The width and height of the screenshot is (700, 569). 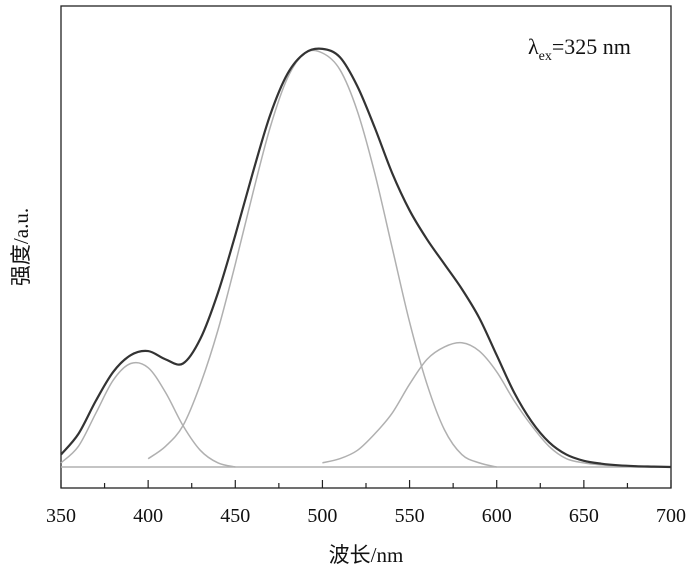 What do you see at coordinates (533, 46) in the screenshot?
I see `annotation-symbol: λ` at bounding box center [533, 46].